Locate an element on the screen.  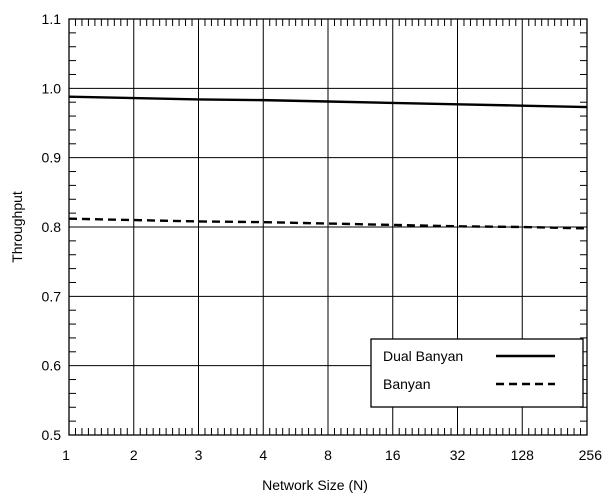
x-tick-label: 256 is located at coordinates (591, 455).